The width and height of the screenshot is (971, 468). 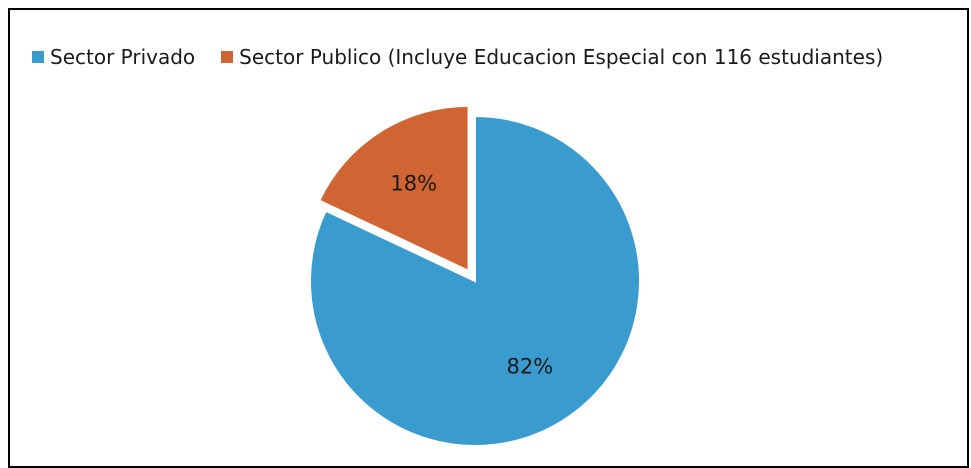 I want to click on legend-item-sector-privado: Sector Privado, so click(x=113, y=57).